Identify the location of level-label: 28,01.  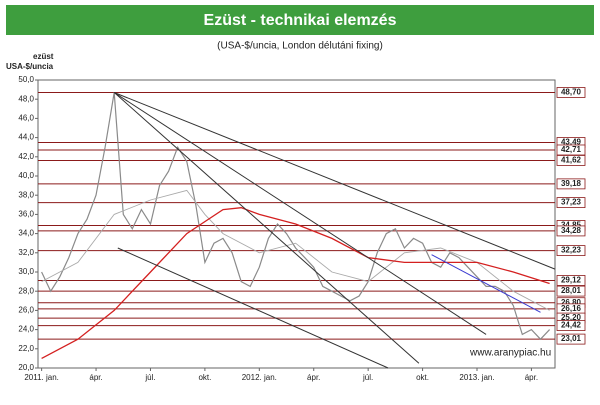
(571, 290).